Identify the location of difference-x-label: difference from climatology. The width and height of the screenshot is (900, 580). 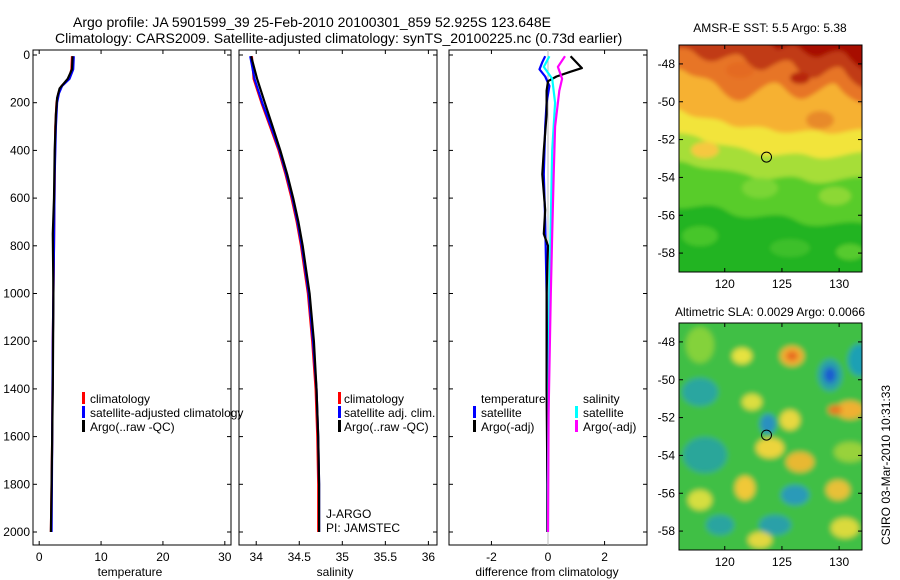
(546, 572).